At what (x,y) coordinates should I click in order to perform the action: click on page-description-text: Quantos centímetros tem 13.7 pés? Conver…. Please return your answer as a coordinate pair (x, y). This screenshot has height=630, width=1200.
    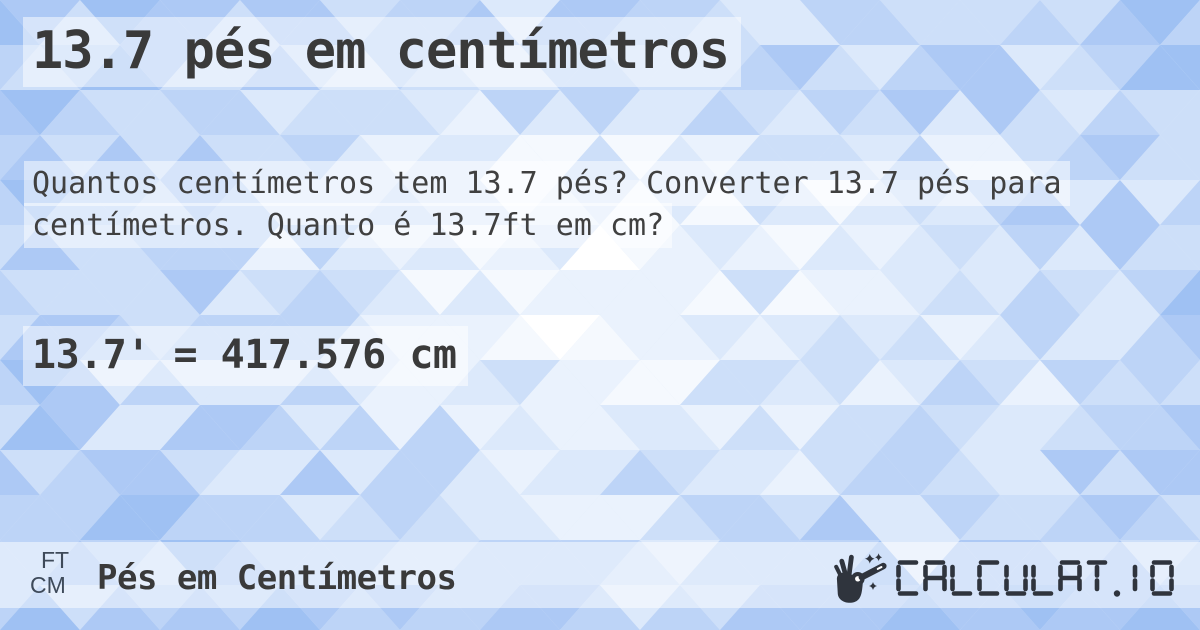
    Looking at the image, I should click on (547, 204).